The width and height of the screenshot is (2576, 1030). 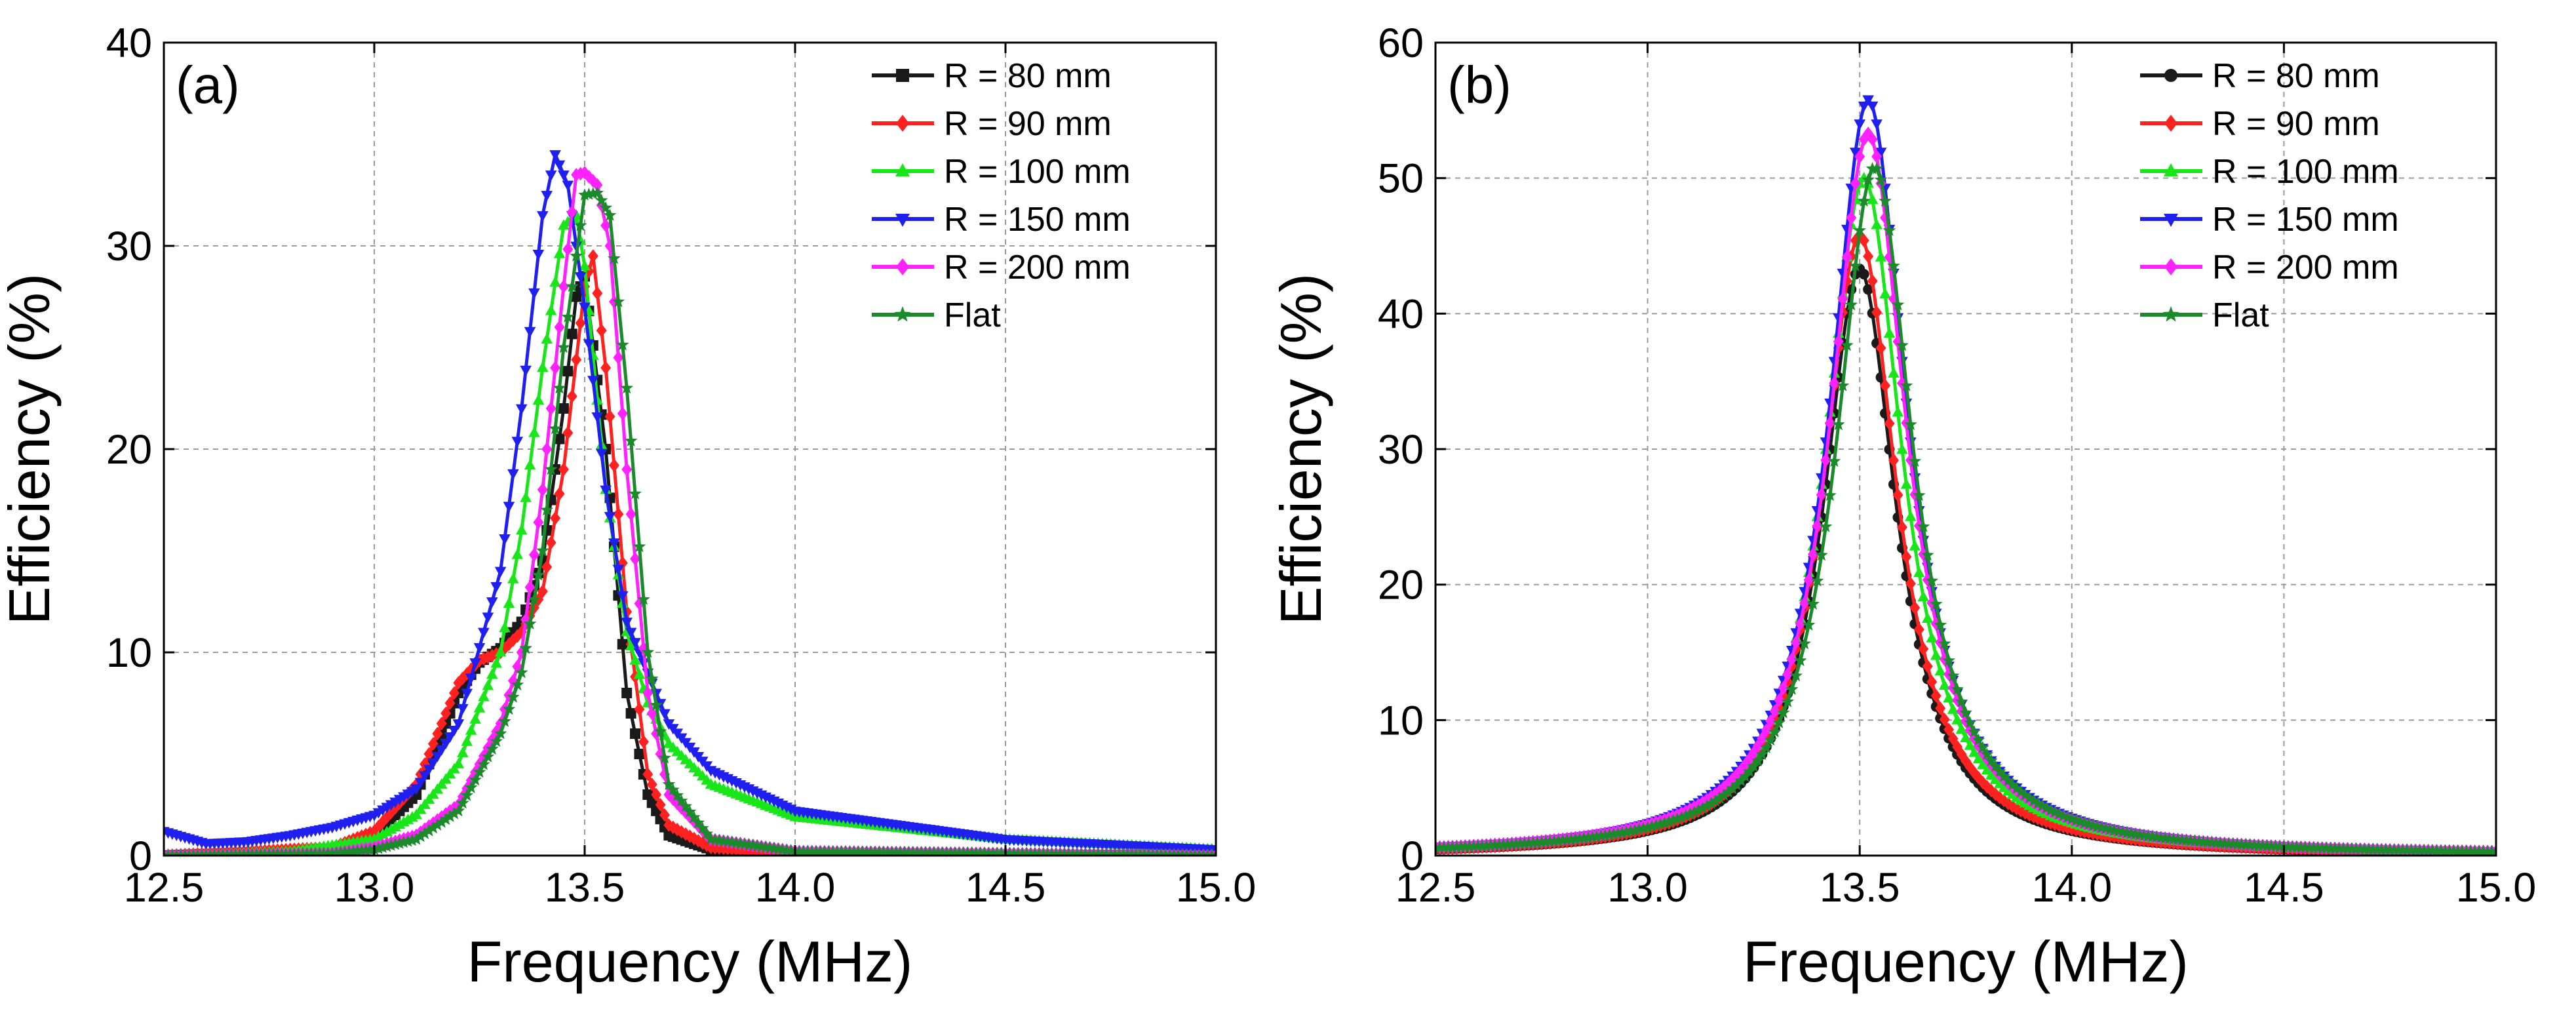 What do you see at coordinates (2496, 888) in the screenshot?
I see `x-tick-label: 15.0` at bounding box center [2496, 888].